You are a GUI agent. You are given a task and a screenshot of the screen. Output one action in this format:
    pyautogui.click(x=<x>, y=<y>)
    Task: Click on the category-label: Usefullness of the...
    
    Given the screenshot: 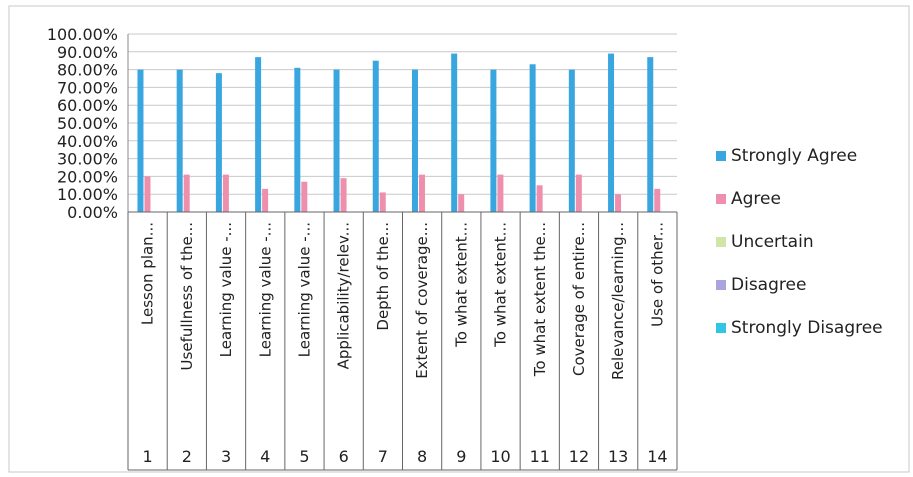 What is the action you would take?
    pyautogui.click(x=187, y=296)
    